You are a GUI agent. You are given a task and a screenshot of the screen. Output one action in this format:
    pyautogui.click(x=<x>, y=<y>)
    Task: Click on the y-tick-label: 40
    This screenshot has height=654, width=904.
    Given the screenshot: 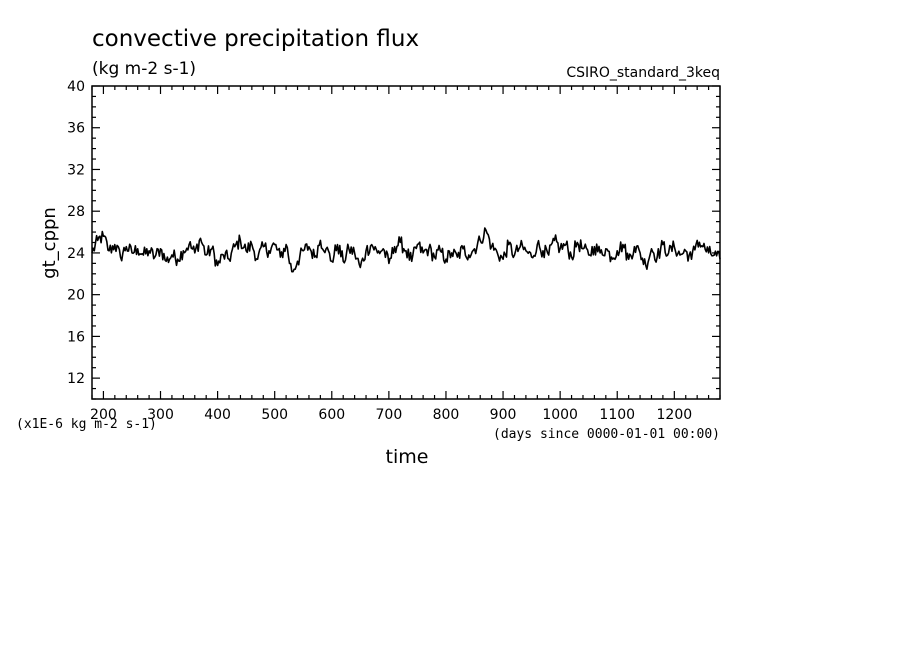 What is the action you would take?
    pyautogui.click(x=76, y=87)
    